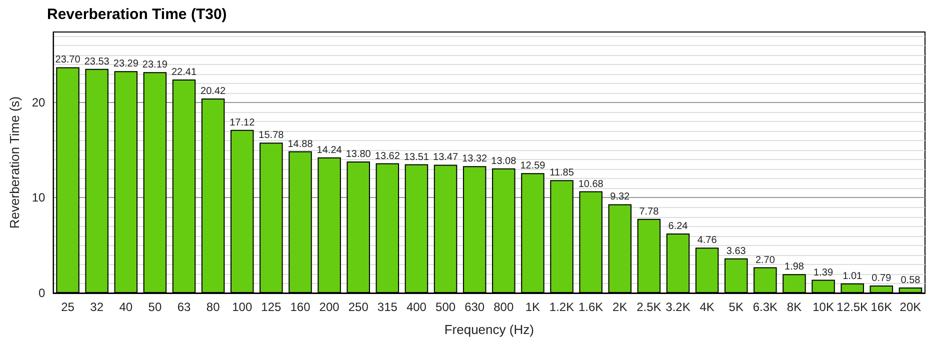 Image resolution: width=935 pixels, height=346 pixels. Describe the element at coordinates (39, 102) in the screenshot. I see `y-tick-label: 20` at that location.